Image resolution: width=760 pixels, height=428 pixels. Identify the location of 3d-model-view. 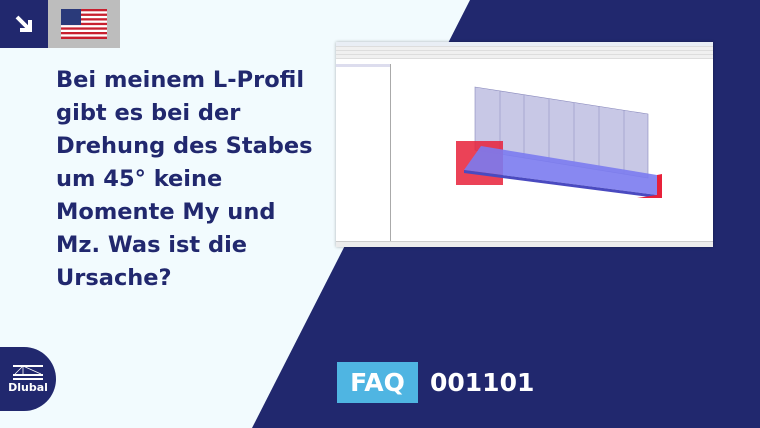
(559, 142).